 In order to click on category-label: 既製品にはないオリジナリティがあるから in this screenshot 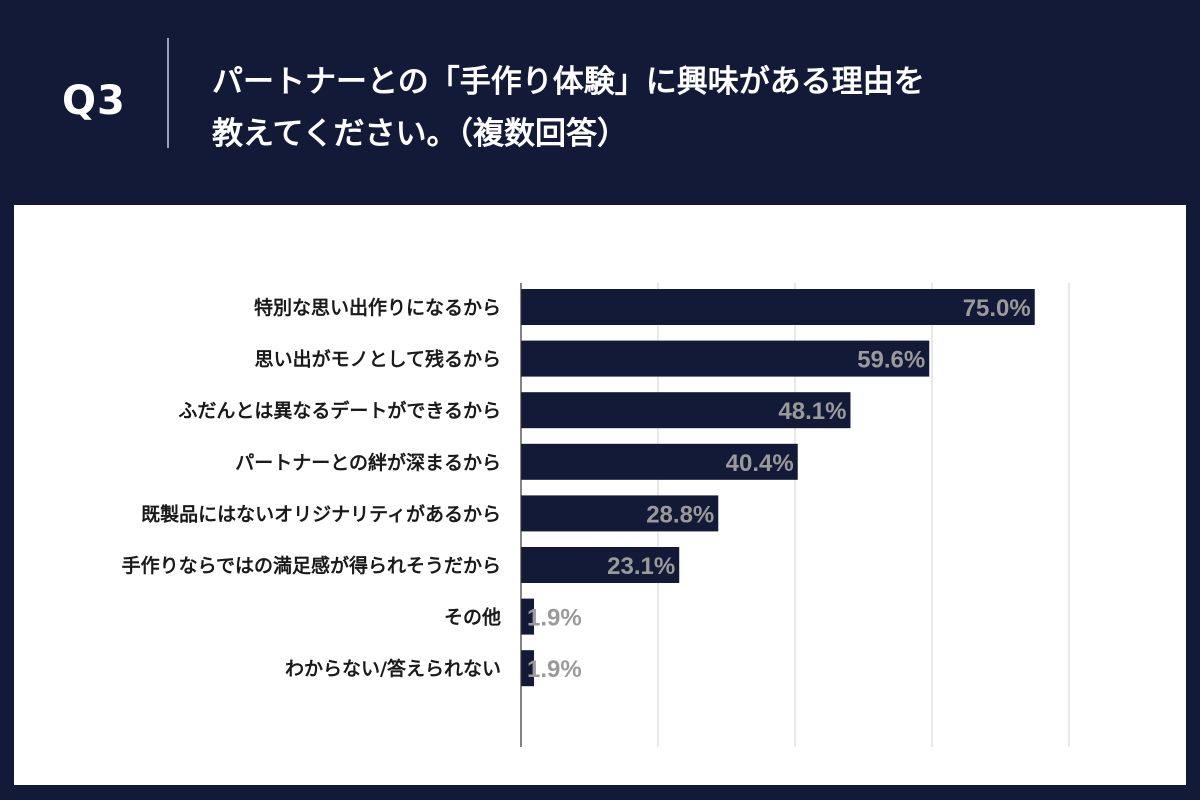, I will do `click(321, 513)`.